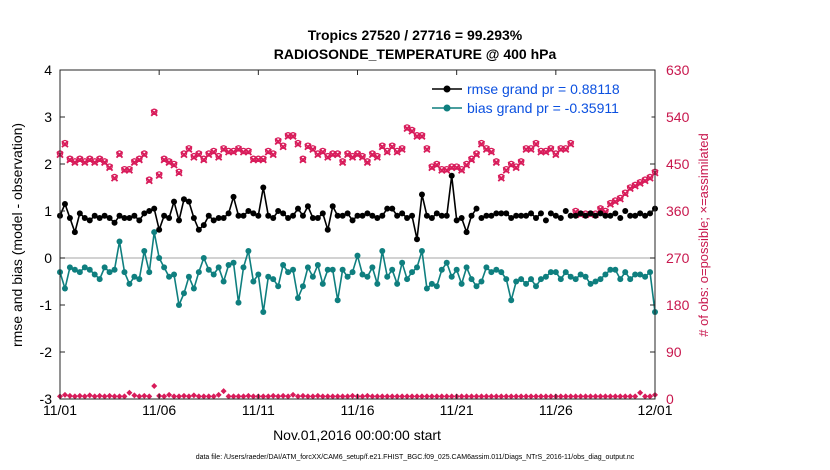 Image resolution: width=830 pixels, height=470 pixels. Describe the element at coordinates (357, 207) in the screenshot. I see `rmse-series` at that location.